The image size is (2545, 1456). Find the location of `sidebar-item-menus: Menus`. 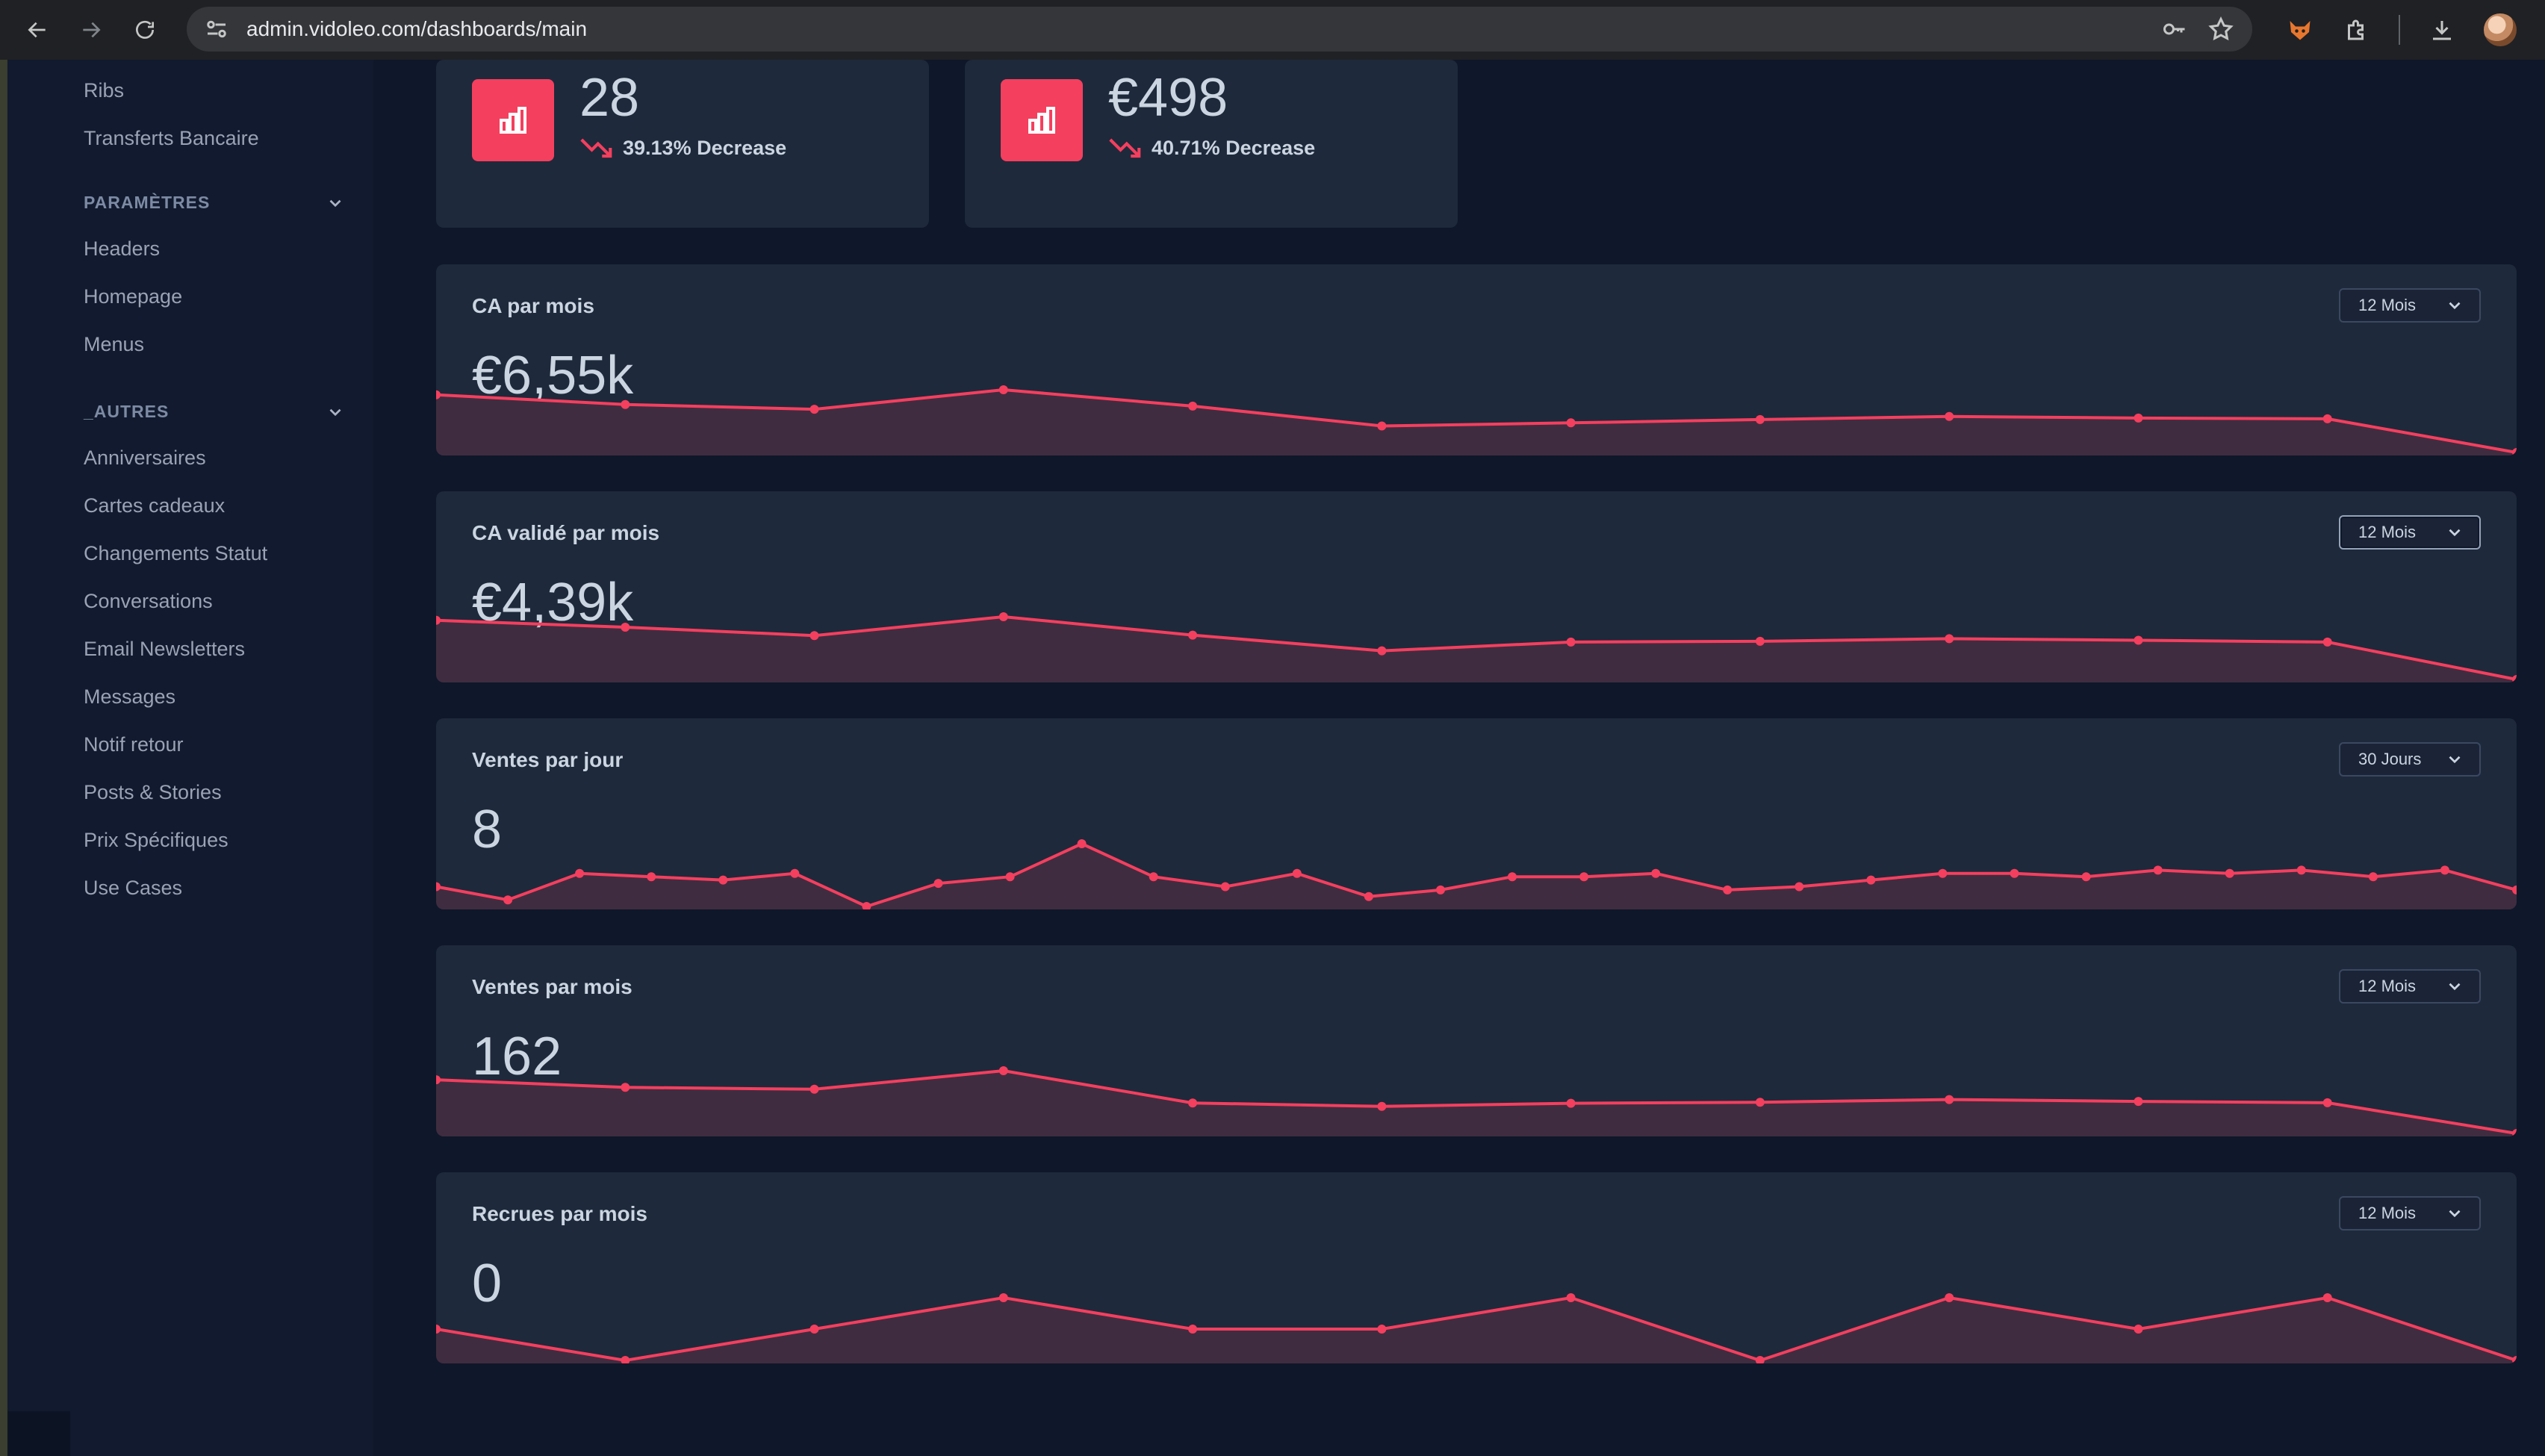

sidebar-item-menus: Menus is located at coordinates (115, 344).